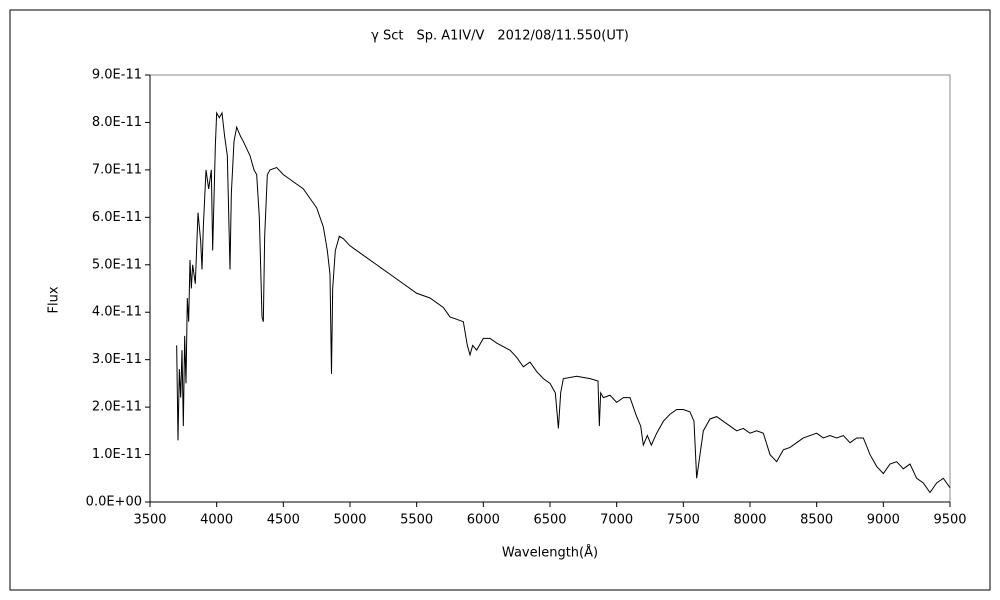 This screenshot has height=600, width=1000. What do you see at coordinates (117, 407) in the screenshot?
I see `y-tick-label: 2.0E-11` at bounding box center [117, 407].